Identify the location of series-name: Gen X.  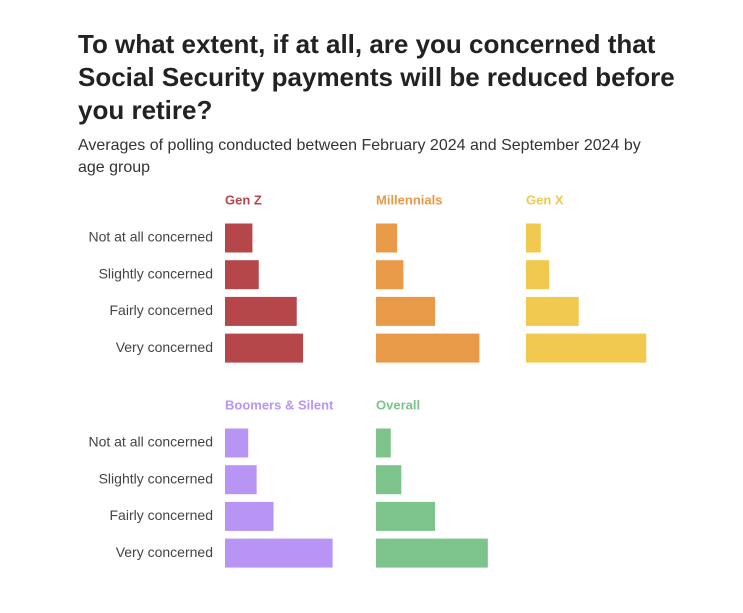
(545, 199).